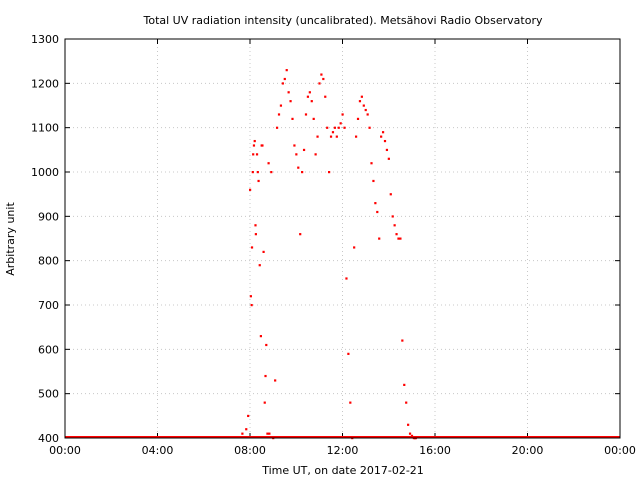 The image size is (640, 480). I want to click on y-tick-label: 500, so click(48, 394).